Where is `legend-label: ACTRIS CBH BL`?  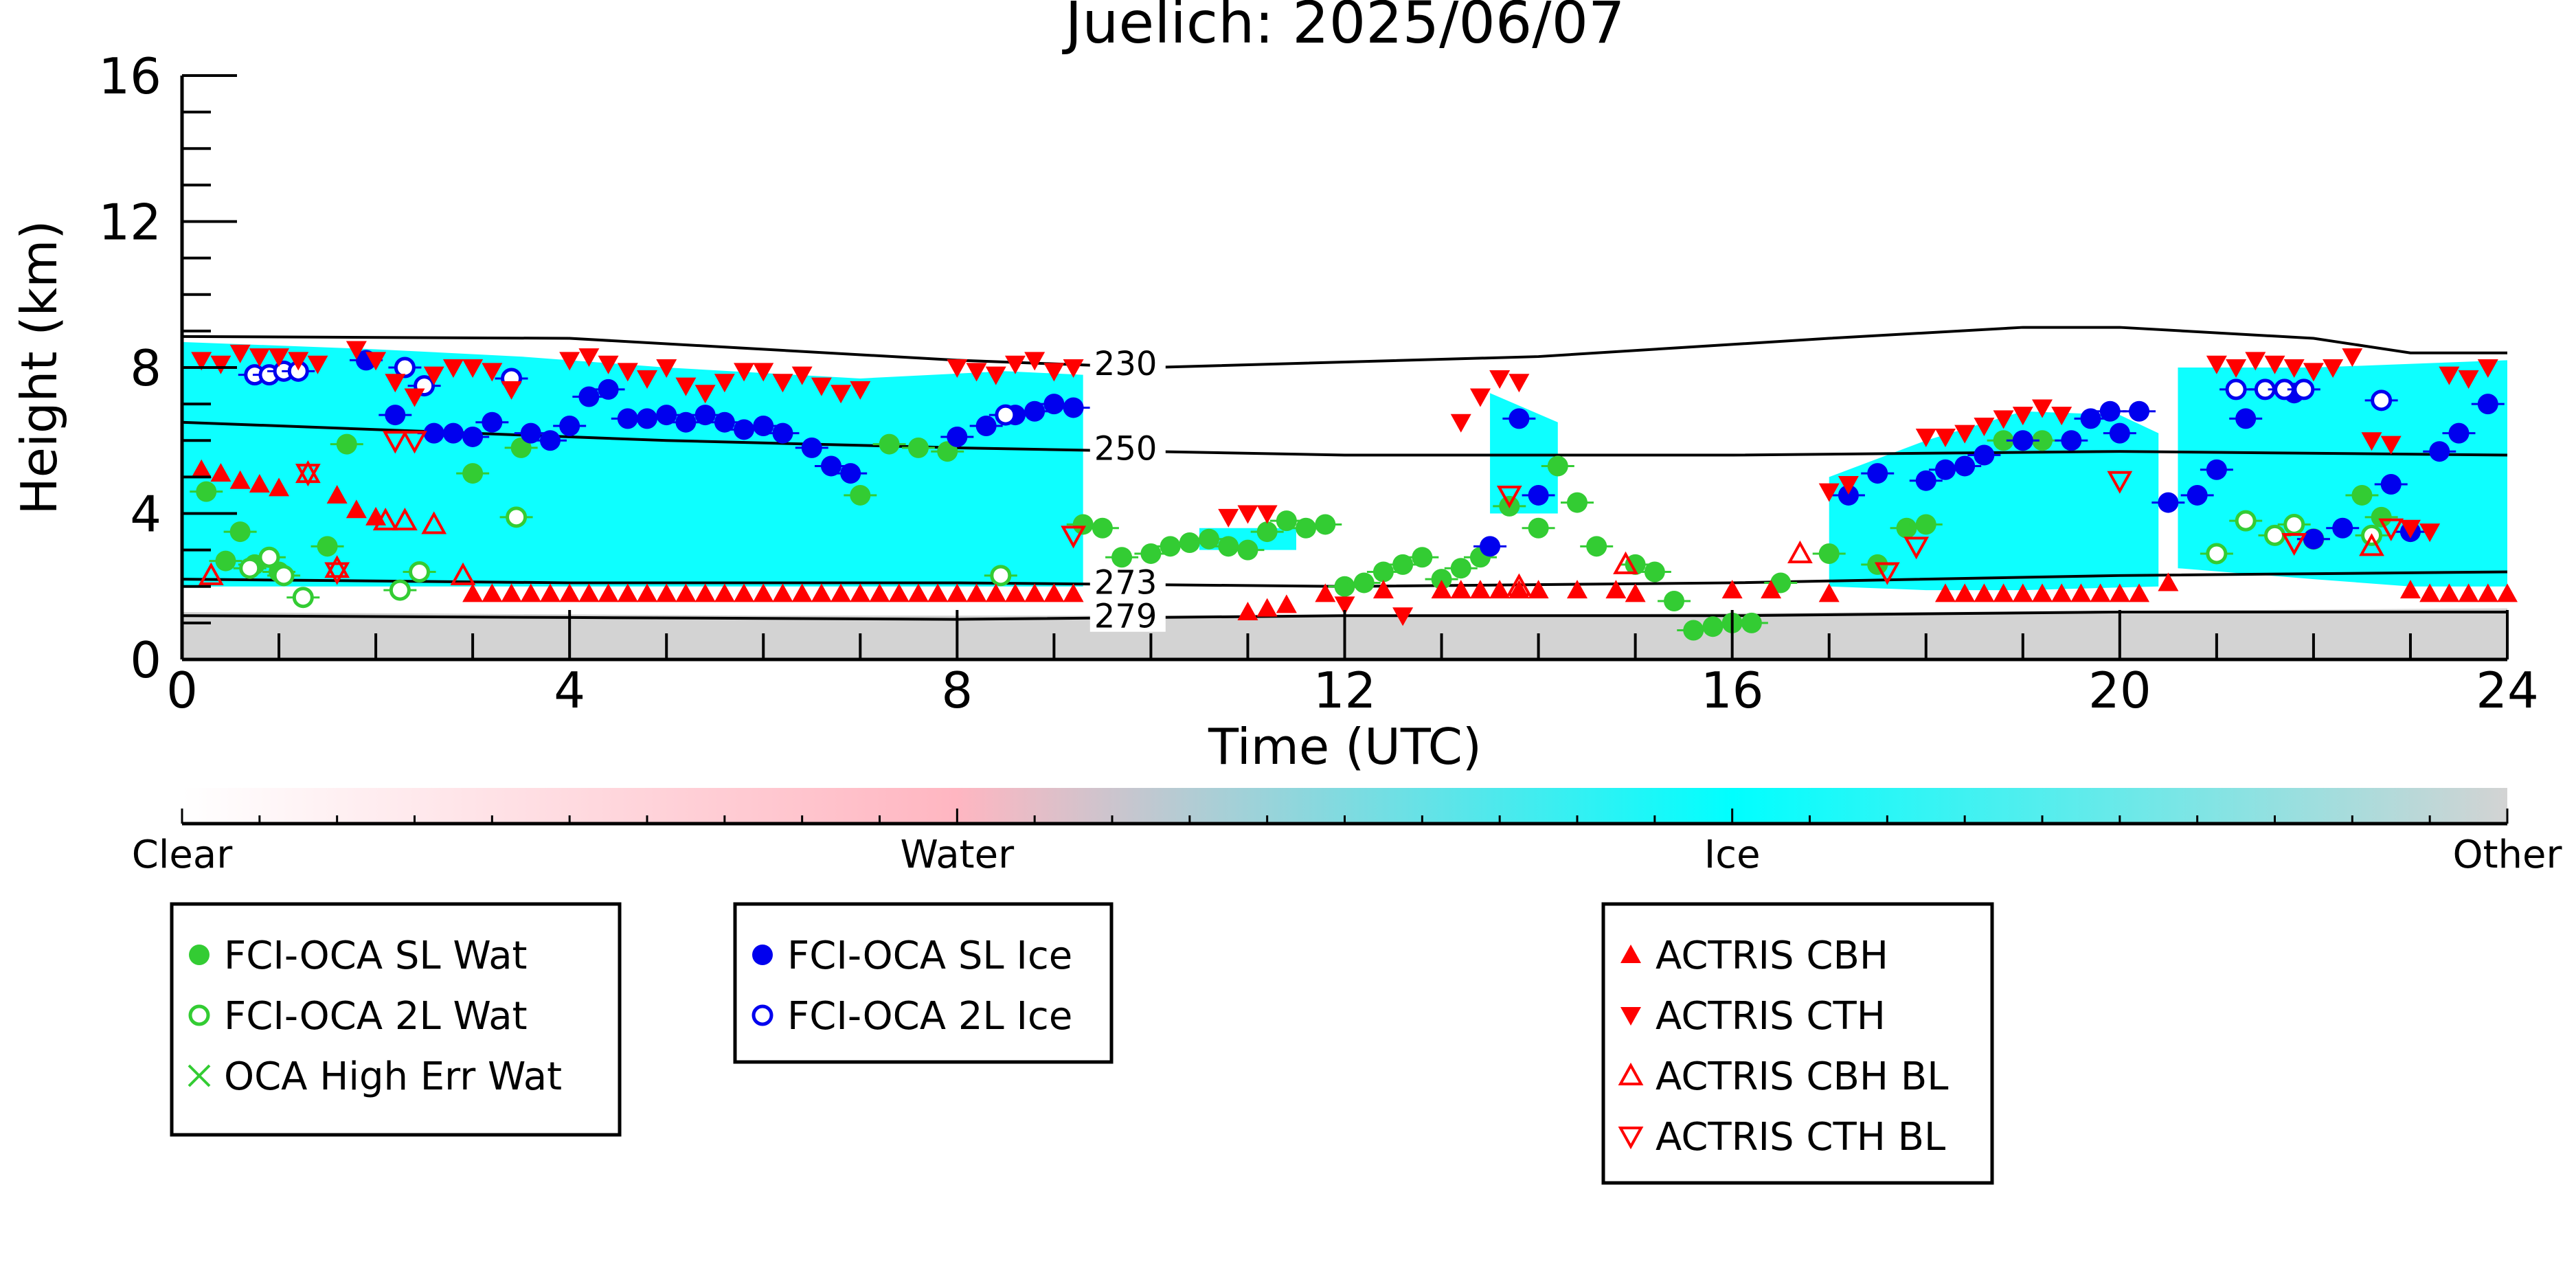
legend-label: ACTRIS CBH BL is located at coordinates (1802, 1076).